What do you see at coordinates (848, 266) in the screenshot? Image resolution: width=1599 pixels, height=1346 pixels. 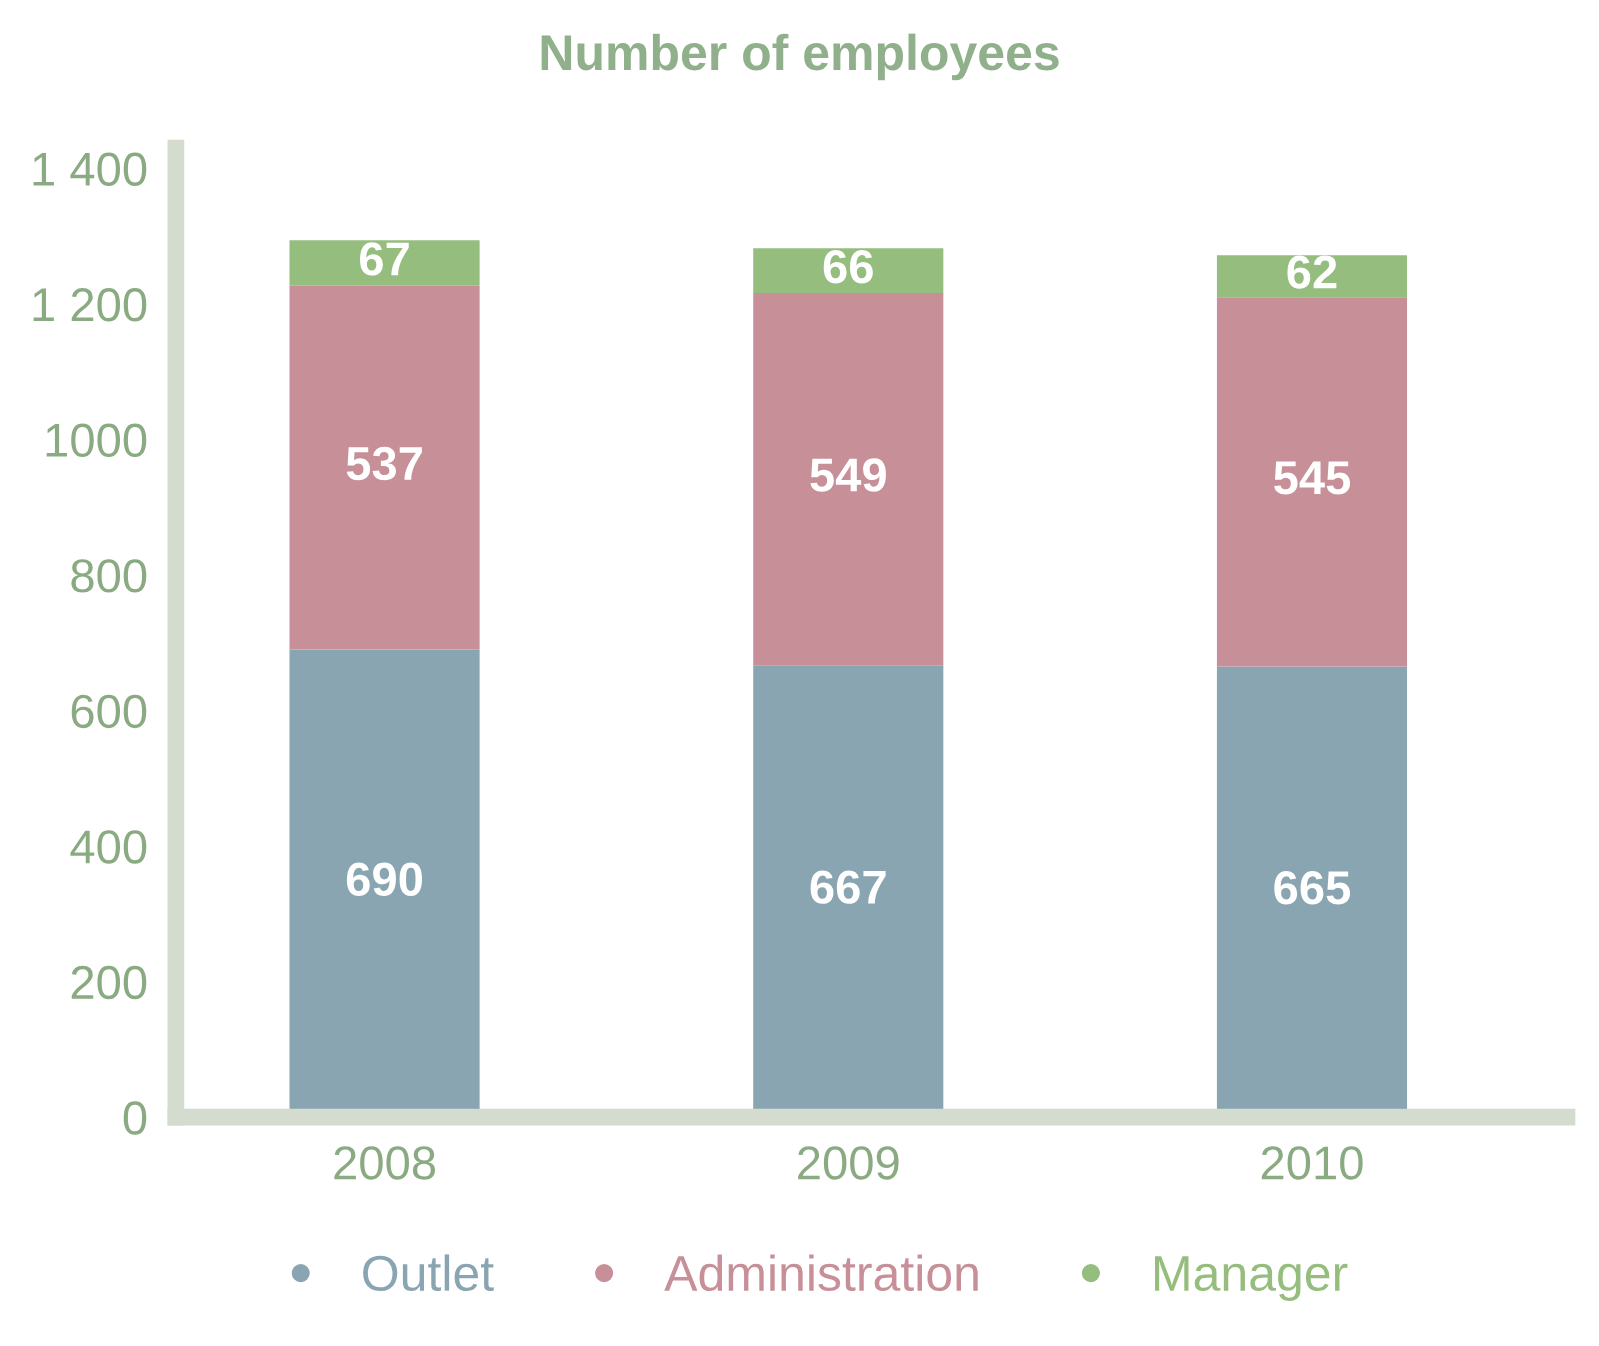 I see `data-label: 66` at bounding box center [848, 266].